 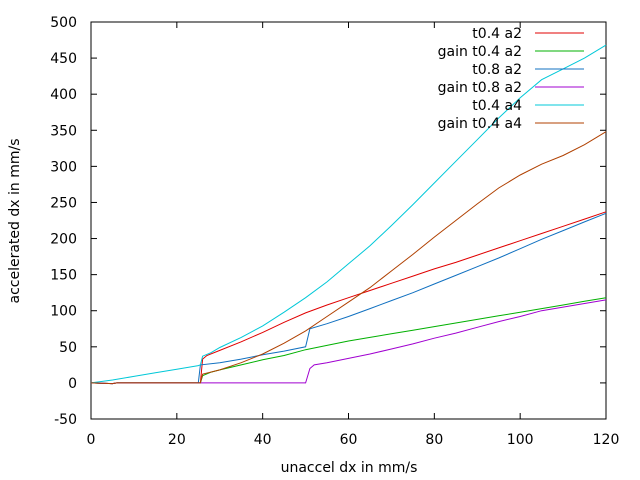 I want to click on legend-label: t0.4 a2, so click(x=497, y=34).